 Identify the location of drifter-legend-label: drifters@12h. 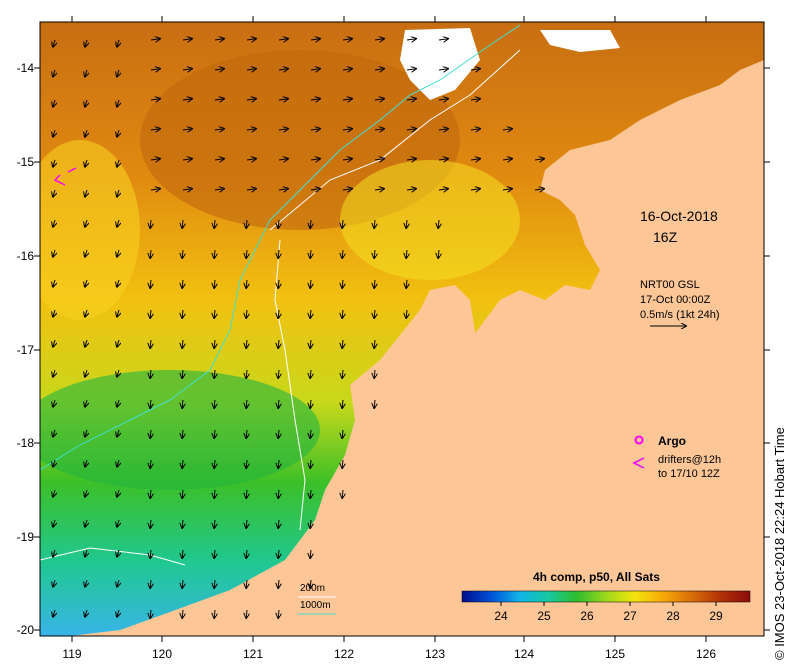
(689, 460).